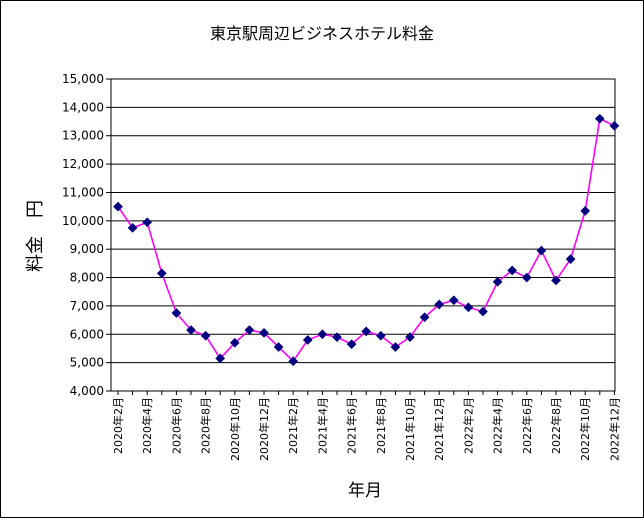 This screenshot has width=644, height=522. What do you see at coordinates (83, 107) in the screenshot?
I see `y-tick-label: 14,000` at bounding box center [83, 107].